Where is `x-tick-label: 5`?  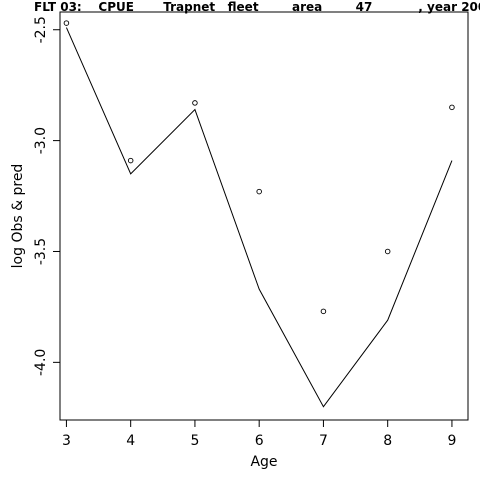
x-tick-label: 5 is located at coordinates (194, 441).